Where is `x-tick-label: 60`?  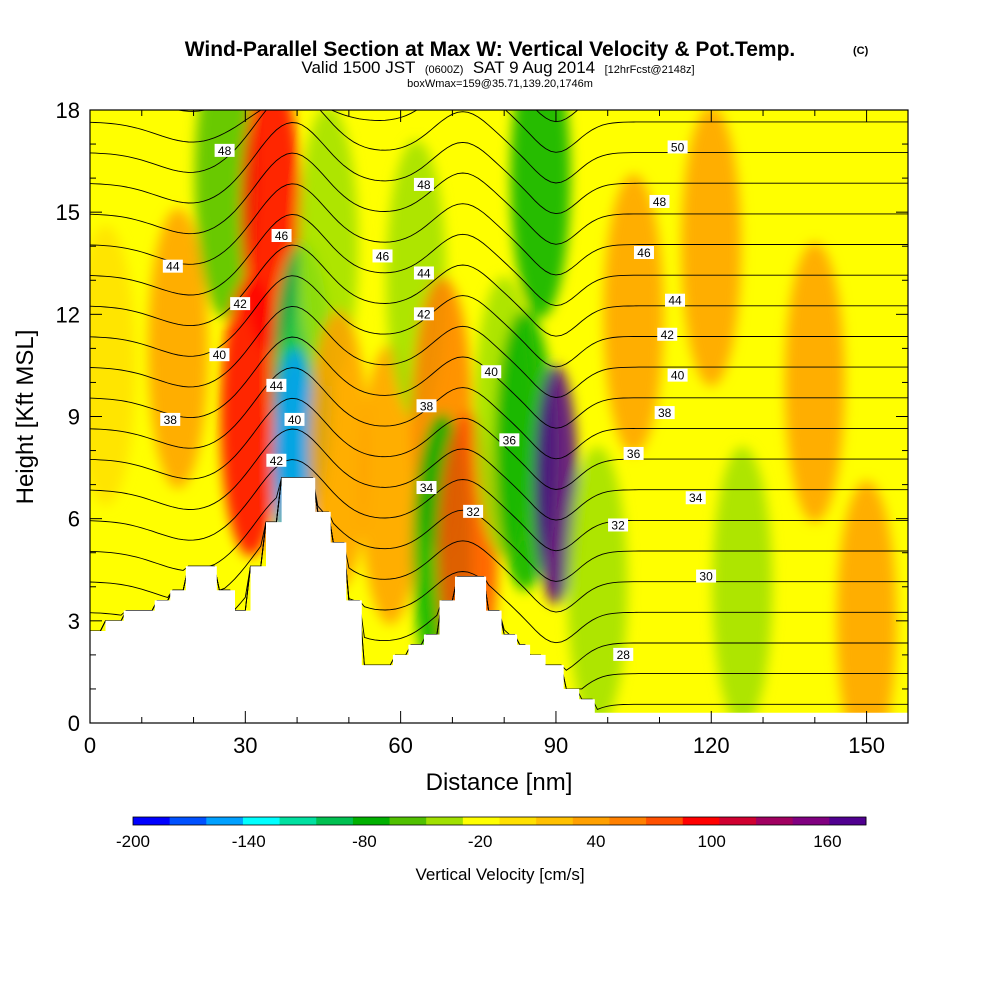 x-tick-label: 60 is located at coordinates (400, 745).